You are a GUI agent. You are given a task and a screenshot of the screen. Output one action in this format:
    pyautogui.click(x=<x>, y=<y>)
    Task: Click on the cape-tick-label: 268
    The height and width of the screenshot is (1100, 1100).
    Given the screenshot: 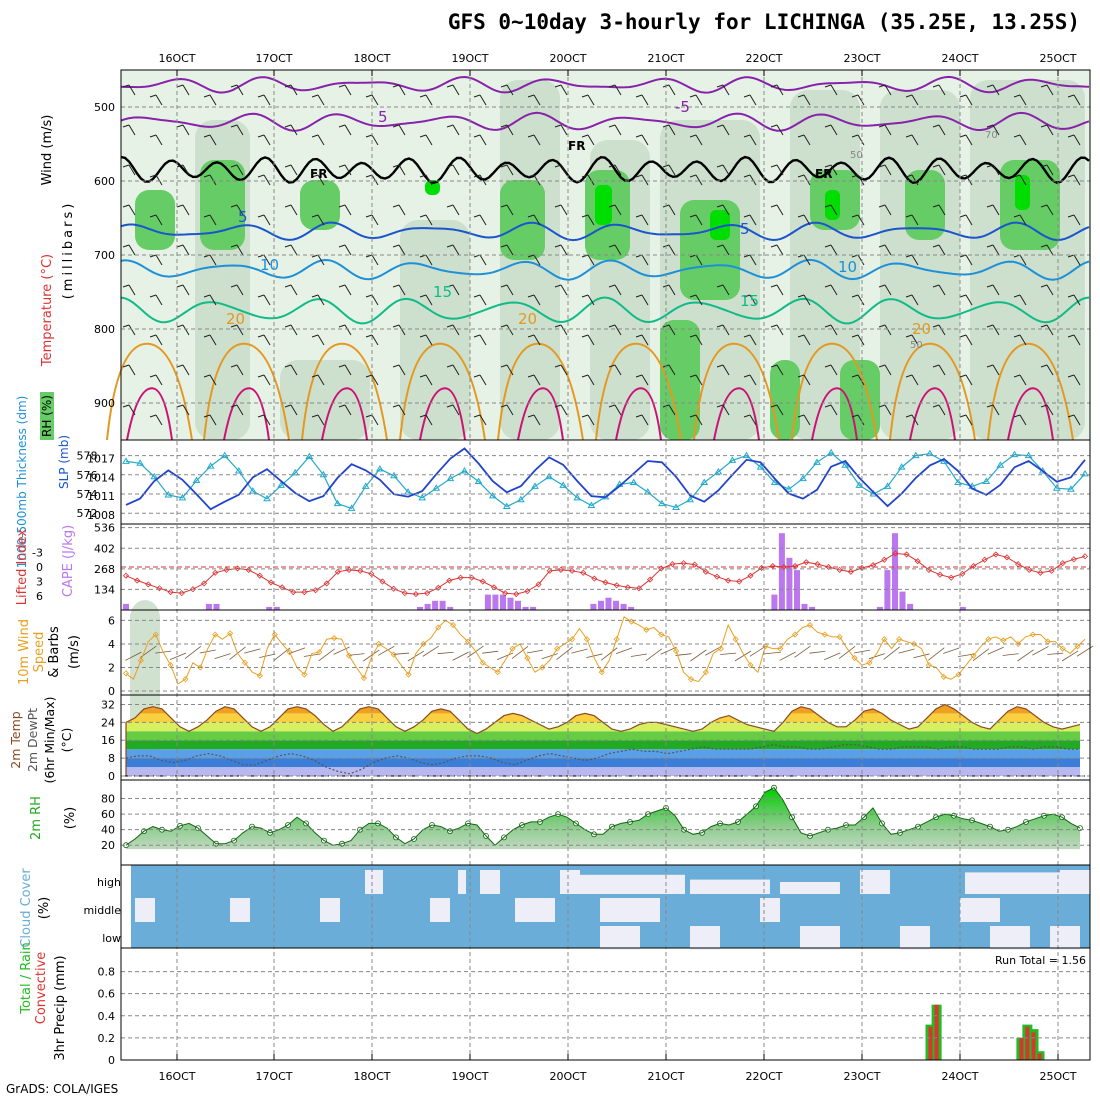 What is the action you would take?
    pyautogui.click(x=104, y=569)
    